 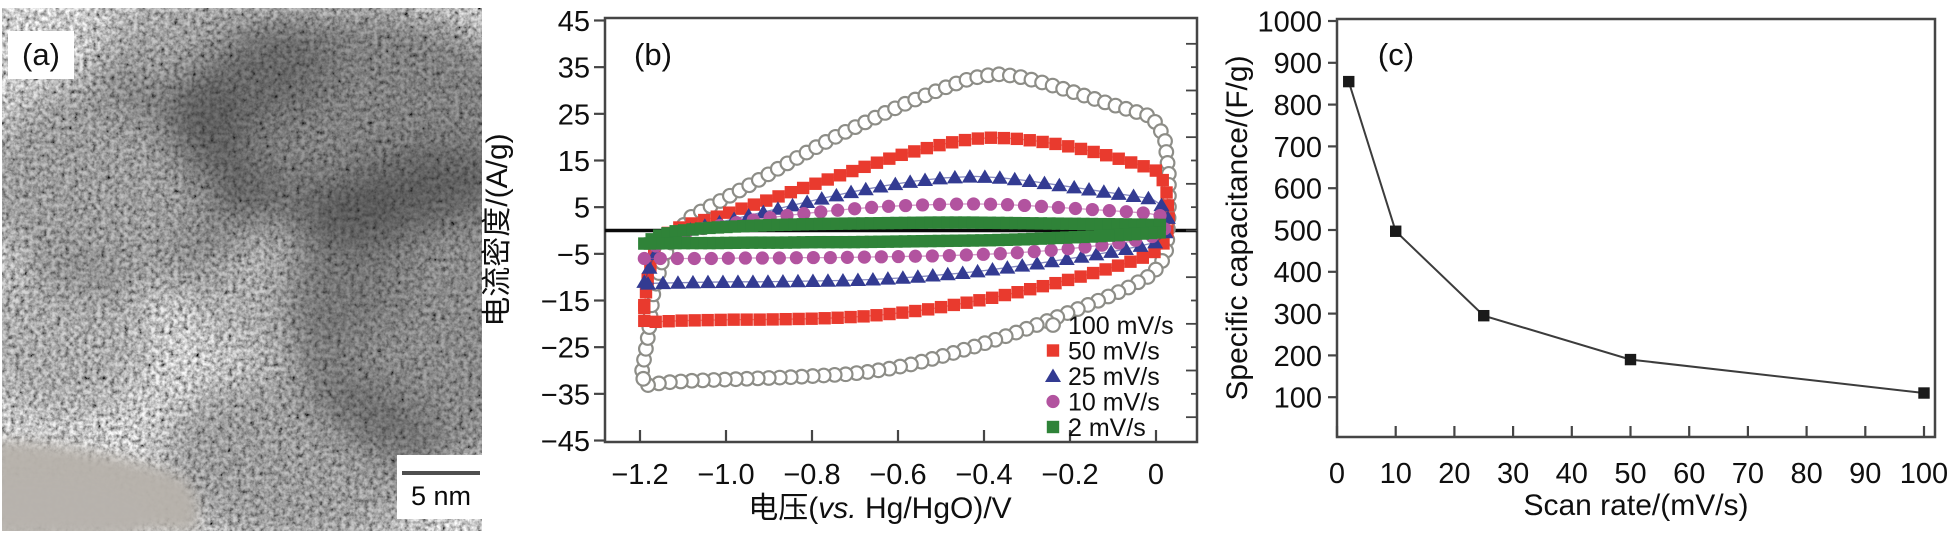 What do you see at coordinates (1298, 315) in the screenshot?
I see `c-y-tick-label: 300` at bounding box center [1298, 315].